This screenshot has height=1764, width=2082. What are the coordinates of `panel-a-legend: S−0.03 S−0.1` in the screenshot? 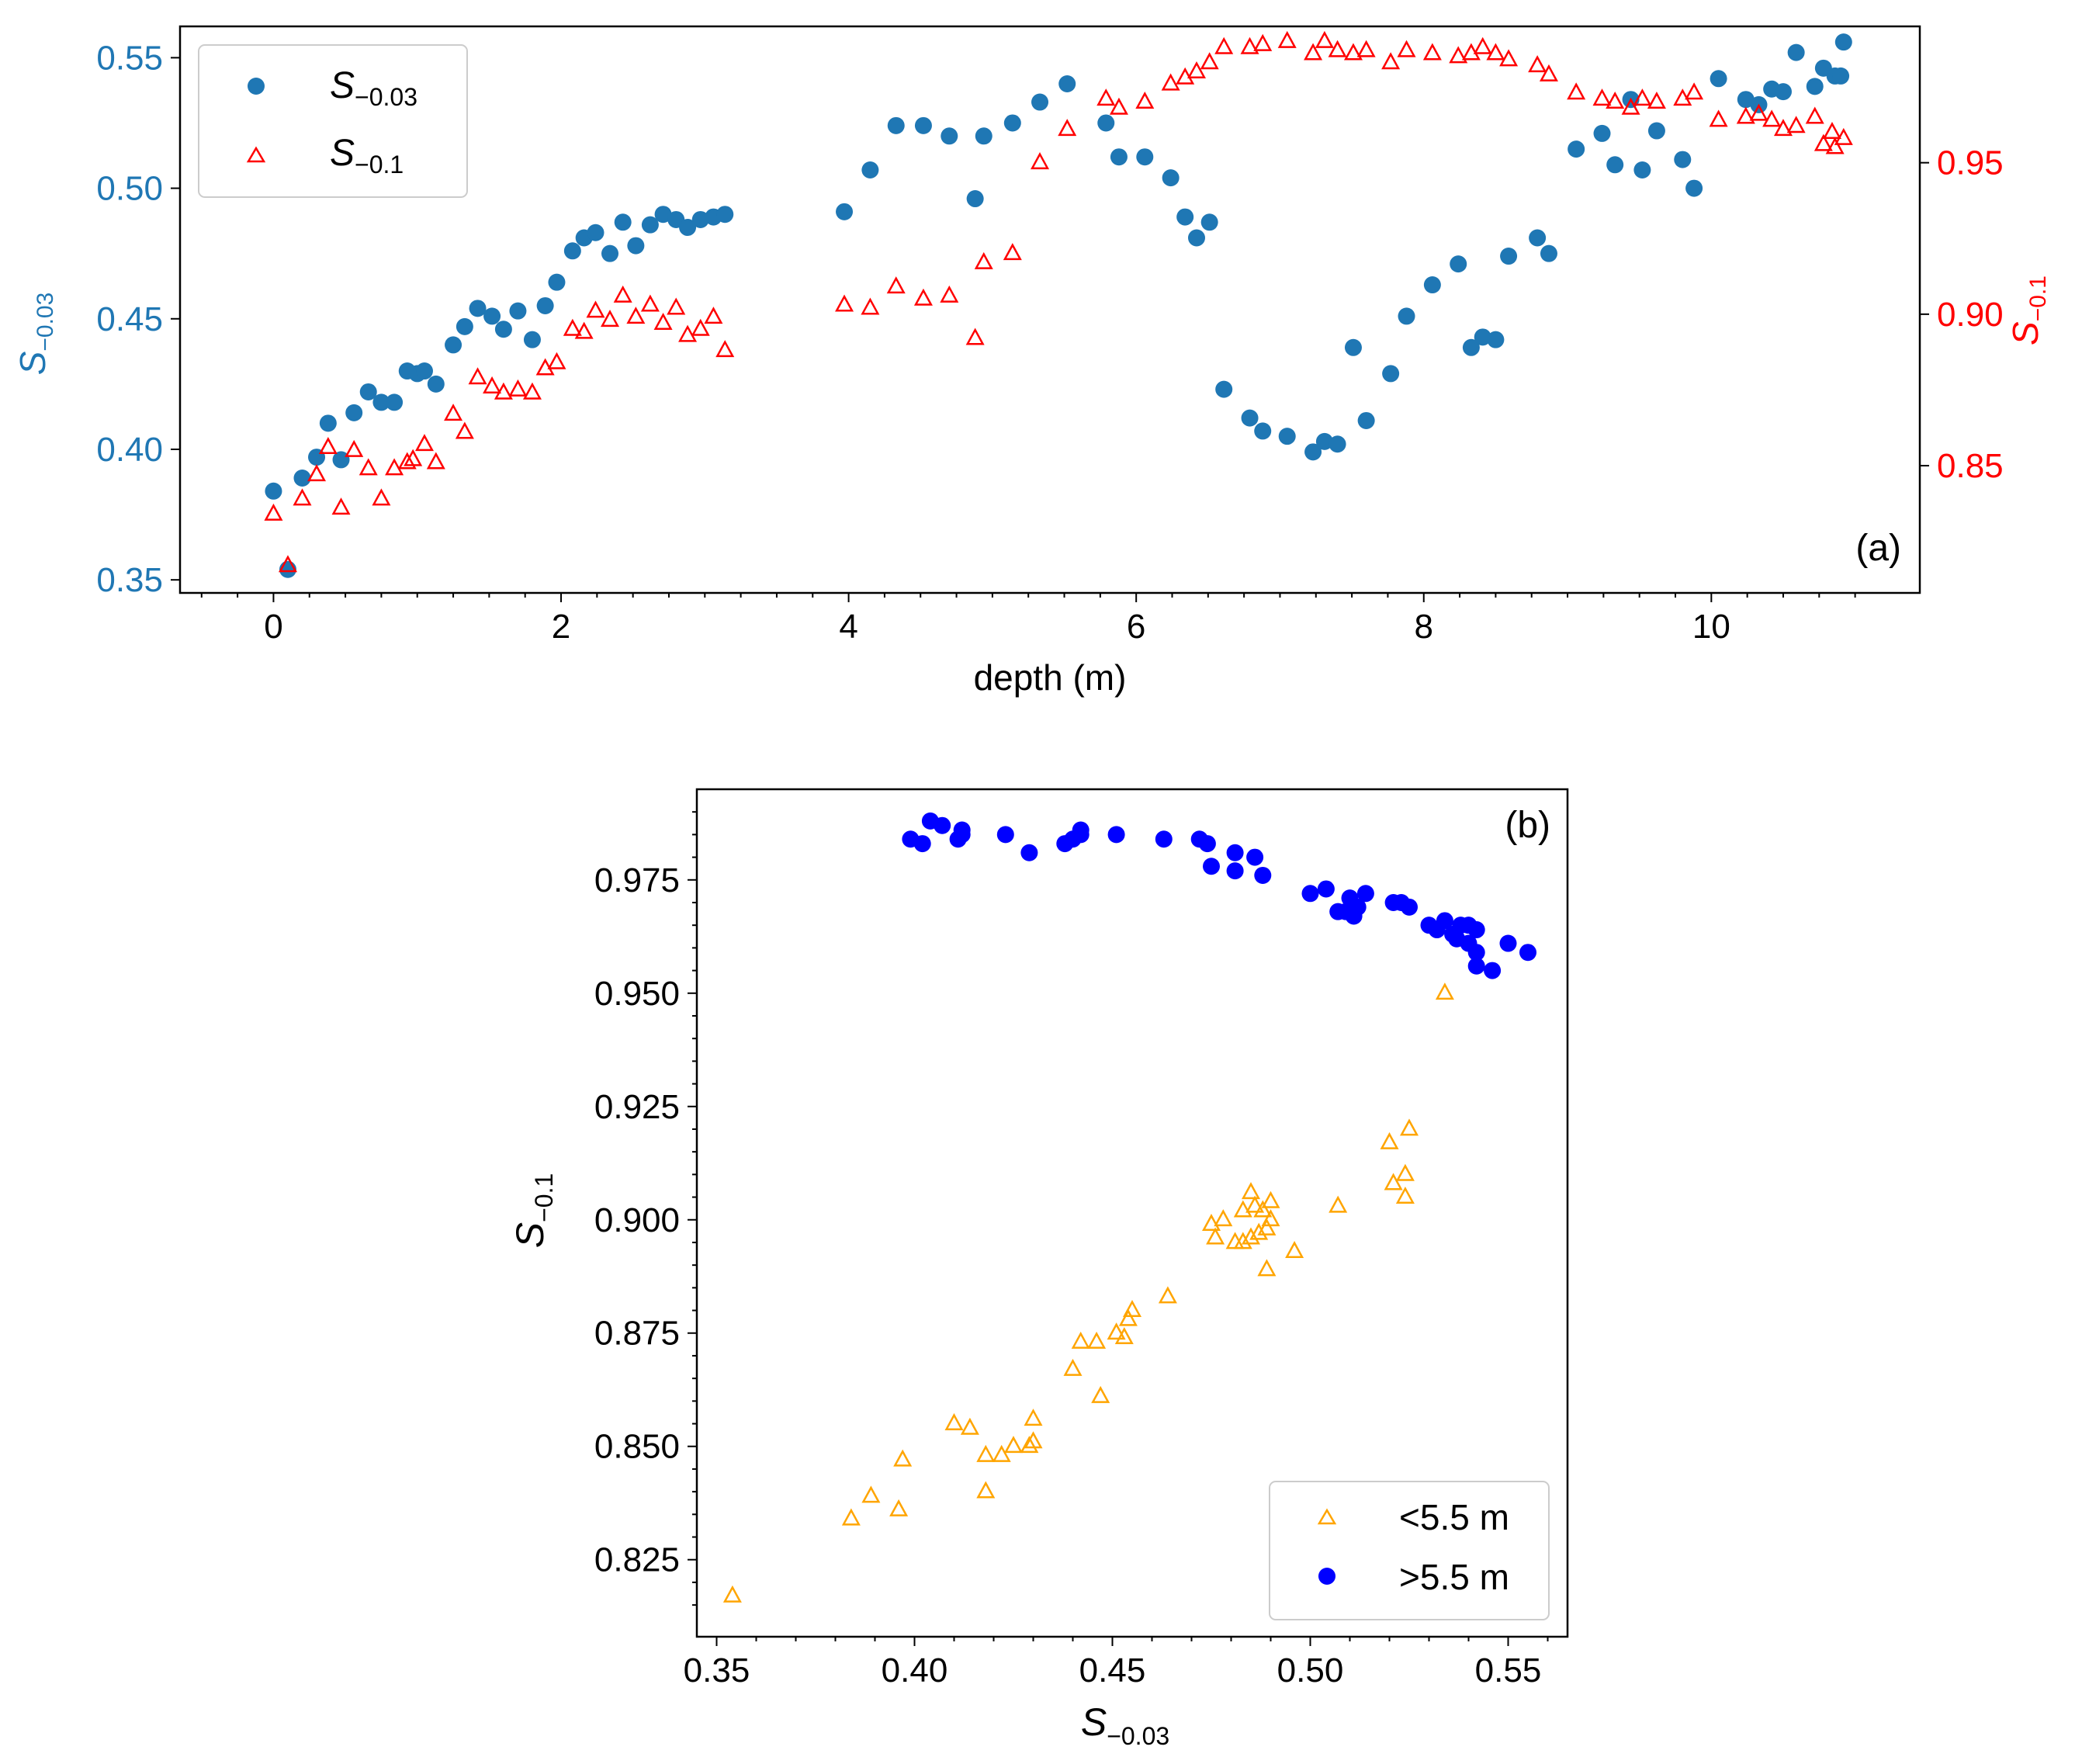 It's located at (333, 121).